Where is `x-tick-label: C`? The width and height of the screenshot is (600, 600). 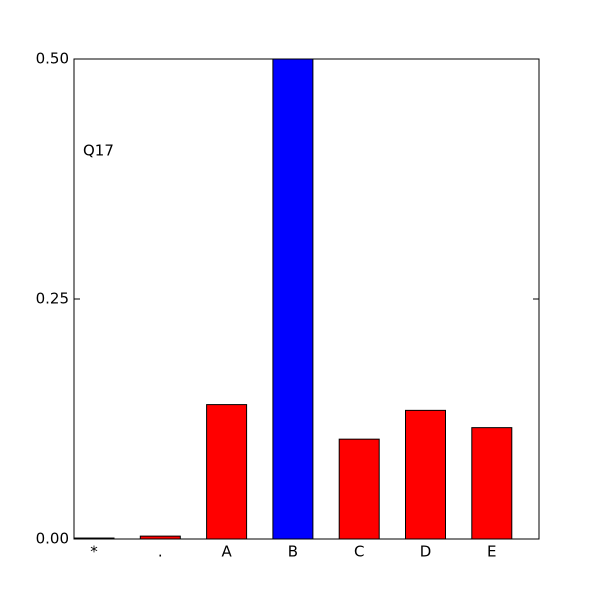
x-tick-label: C is located at coordinates (359, 552).